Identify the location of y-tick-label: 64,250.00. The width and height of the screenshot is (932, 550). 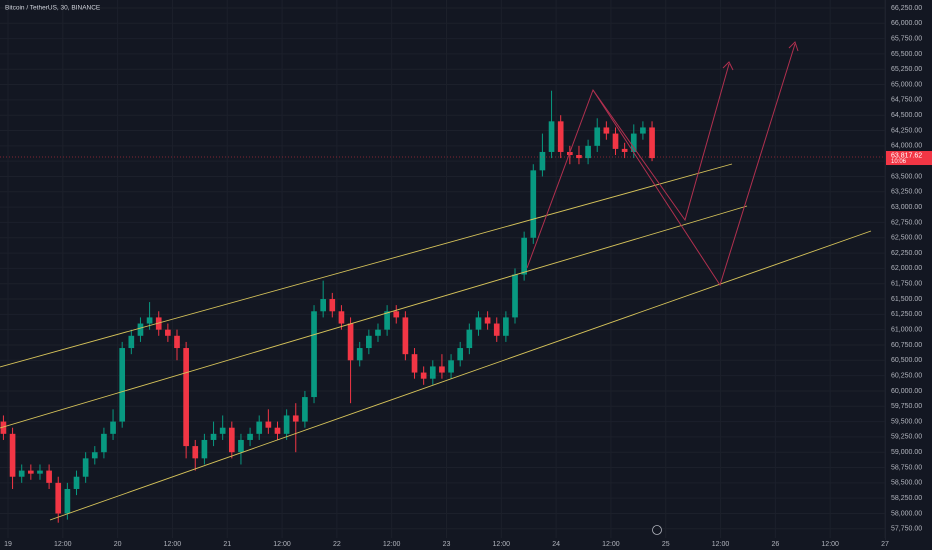
(906, 130).